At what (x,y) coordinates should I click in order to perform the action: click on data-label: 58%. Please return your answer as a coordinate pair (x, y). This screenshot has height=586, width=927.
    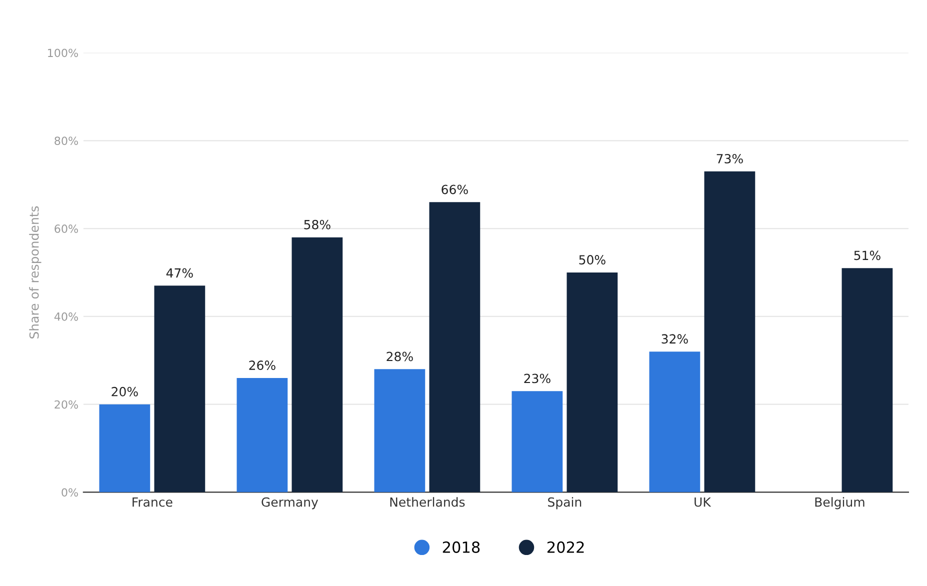
    Looking at the image, I should click on (317, 225).